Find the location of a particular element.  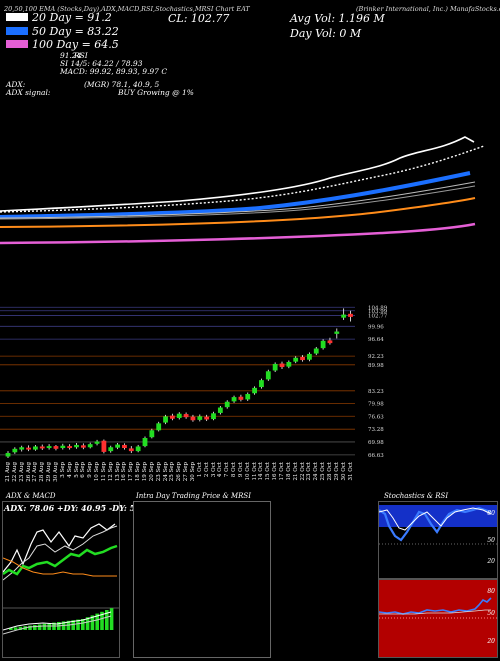

date-label: 24 Oct is located at coordinates (316, 471).